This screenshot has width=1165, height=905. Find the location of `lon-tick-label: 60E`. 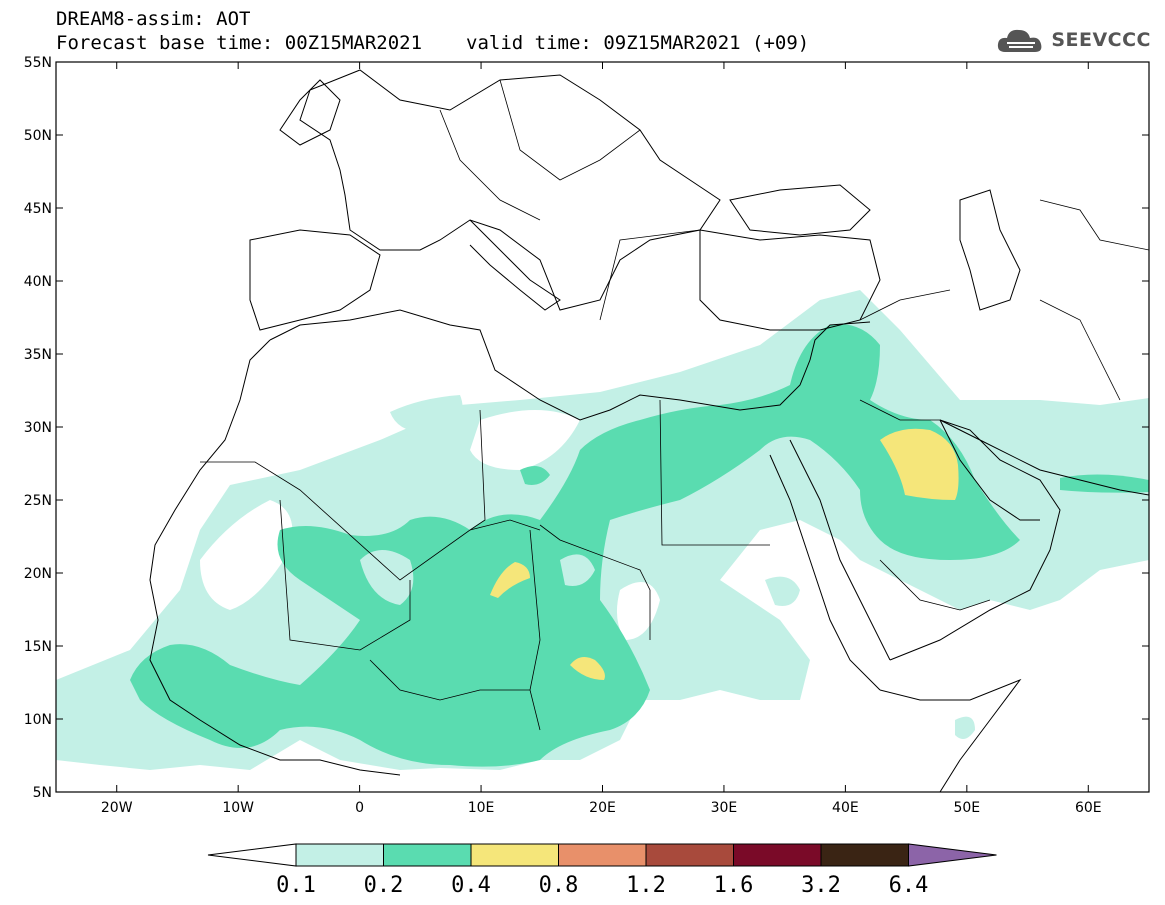

lon-tick-label: 60E is located at coordinates (1088, 808).